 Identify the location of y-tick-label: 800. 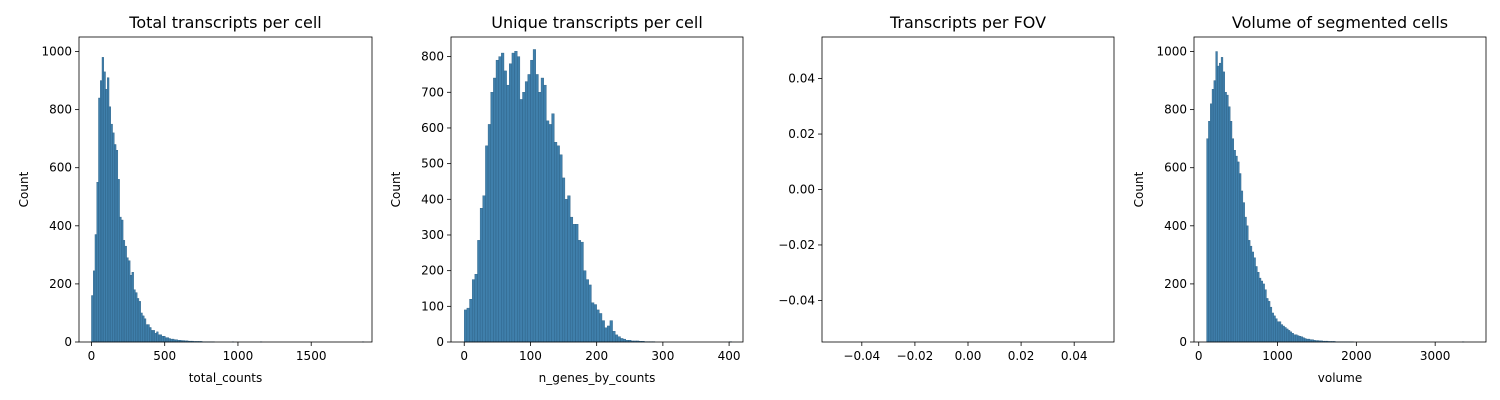
(432, 57).